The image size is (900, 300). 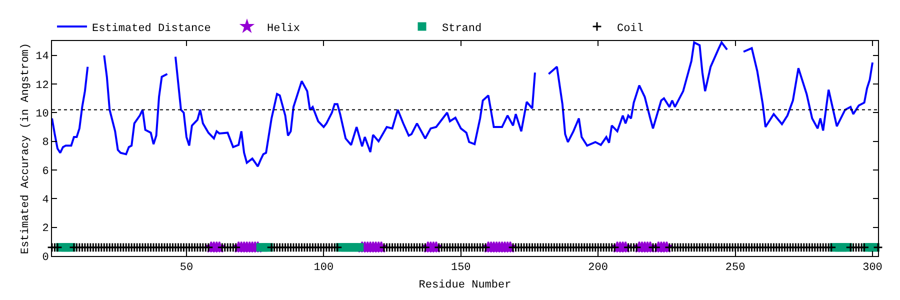 I want to click on y-tick-label: 10, so click(x=42, y=114).